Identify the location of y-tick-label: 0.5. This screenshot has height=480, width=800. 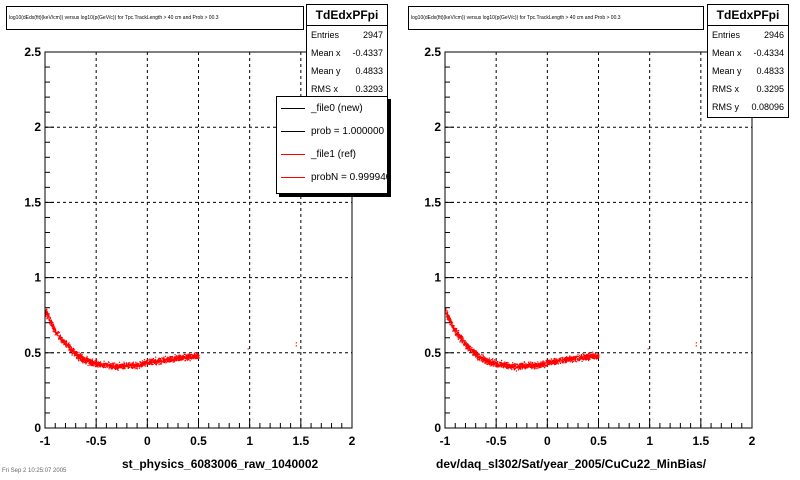
(432, 353).